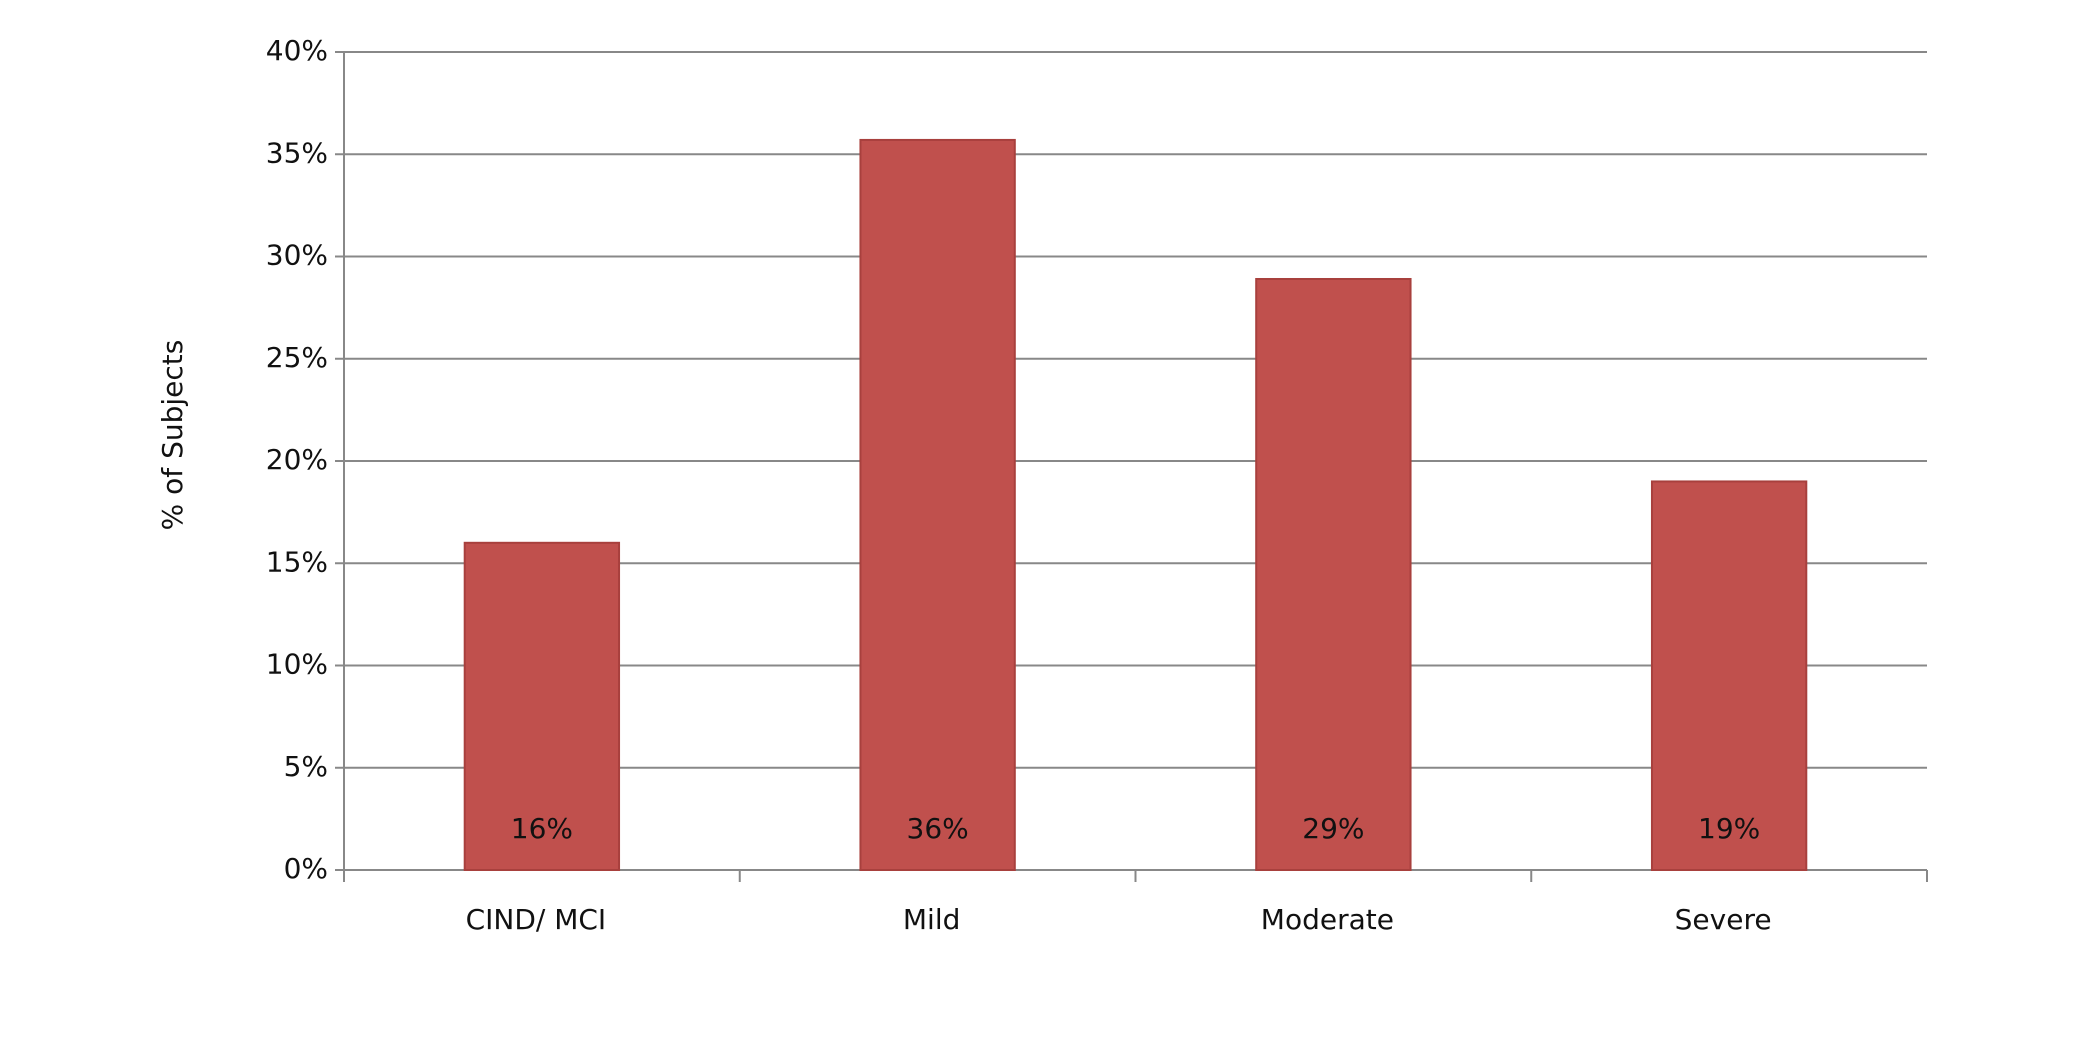 Image resolution: width=2100 pixels, height=1044 pixels. Describe the element at coordinates (297, 561) in the screenshot. I see `y-tick-label: 15%` at that location.